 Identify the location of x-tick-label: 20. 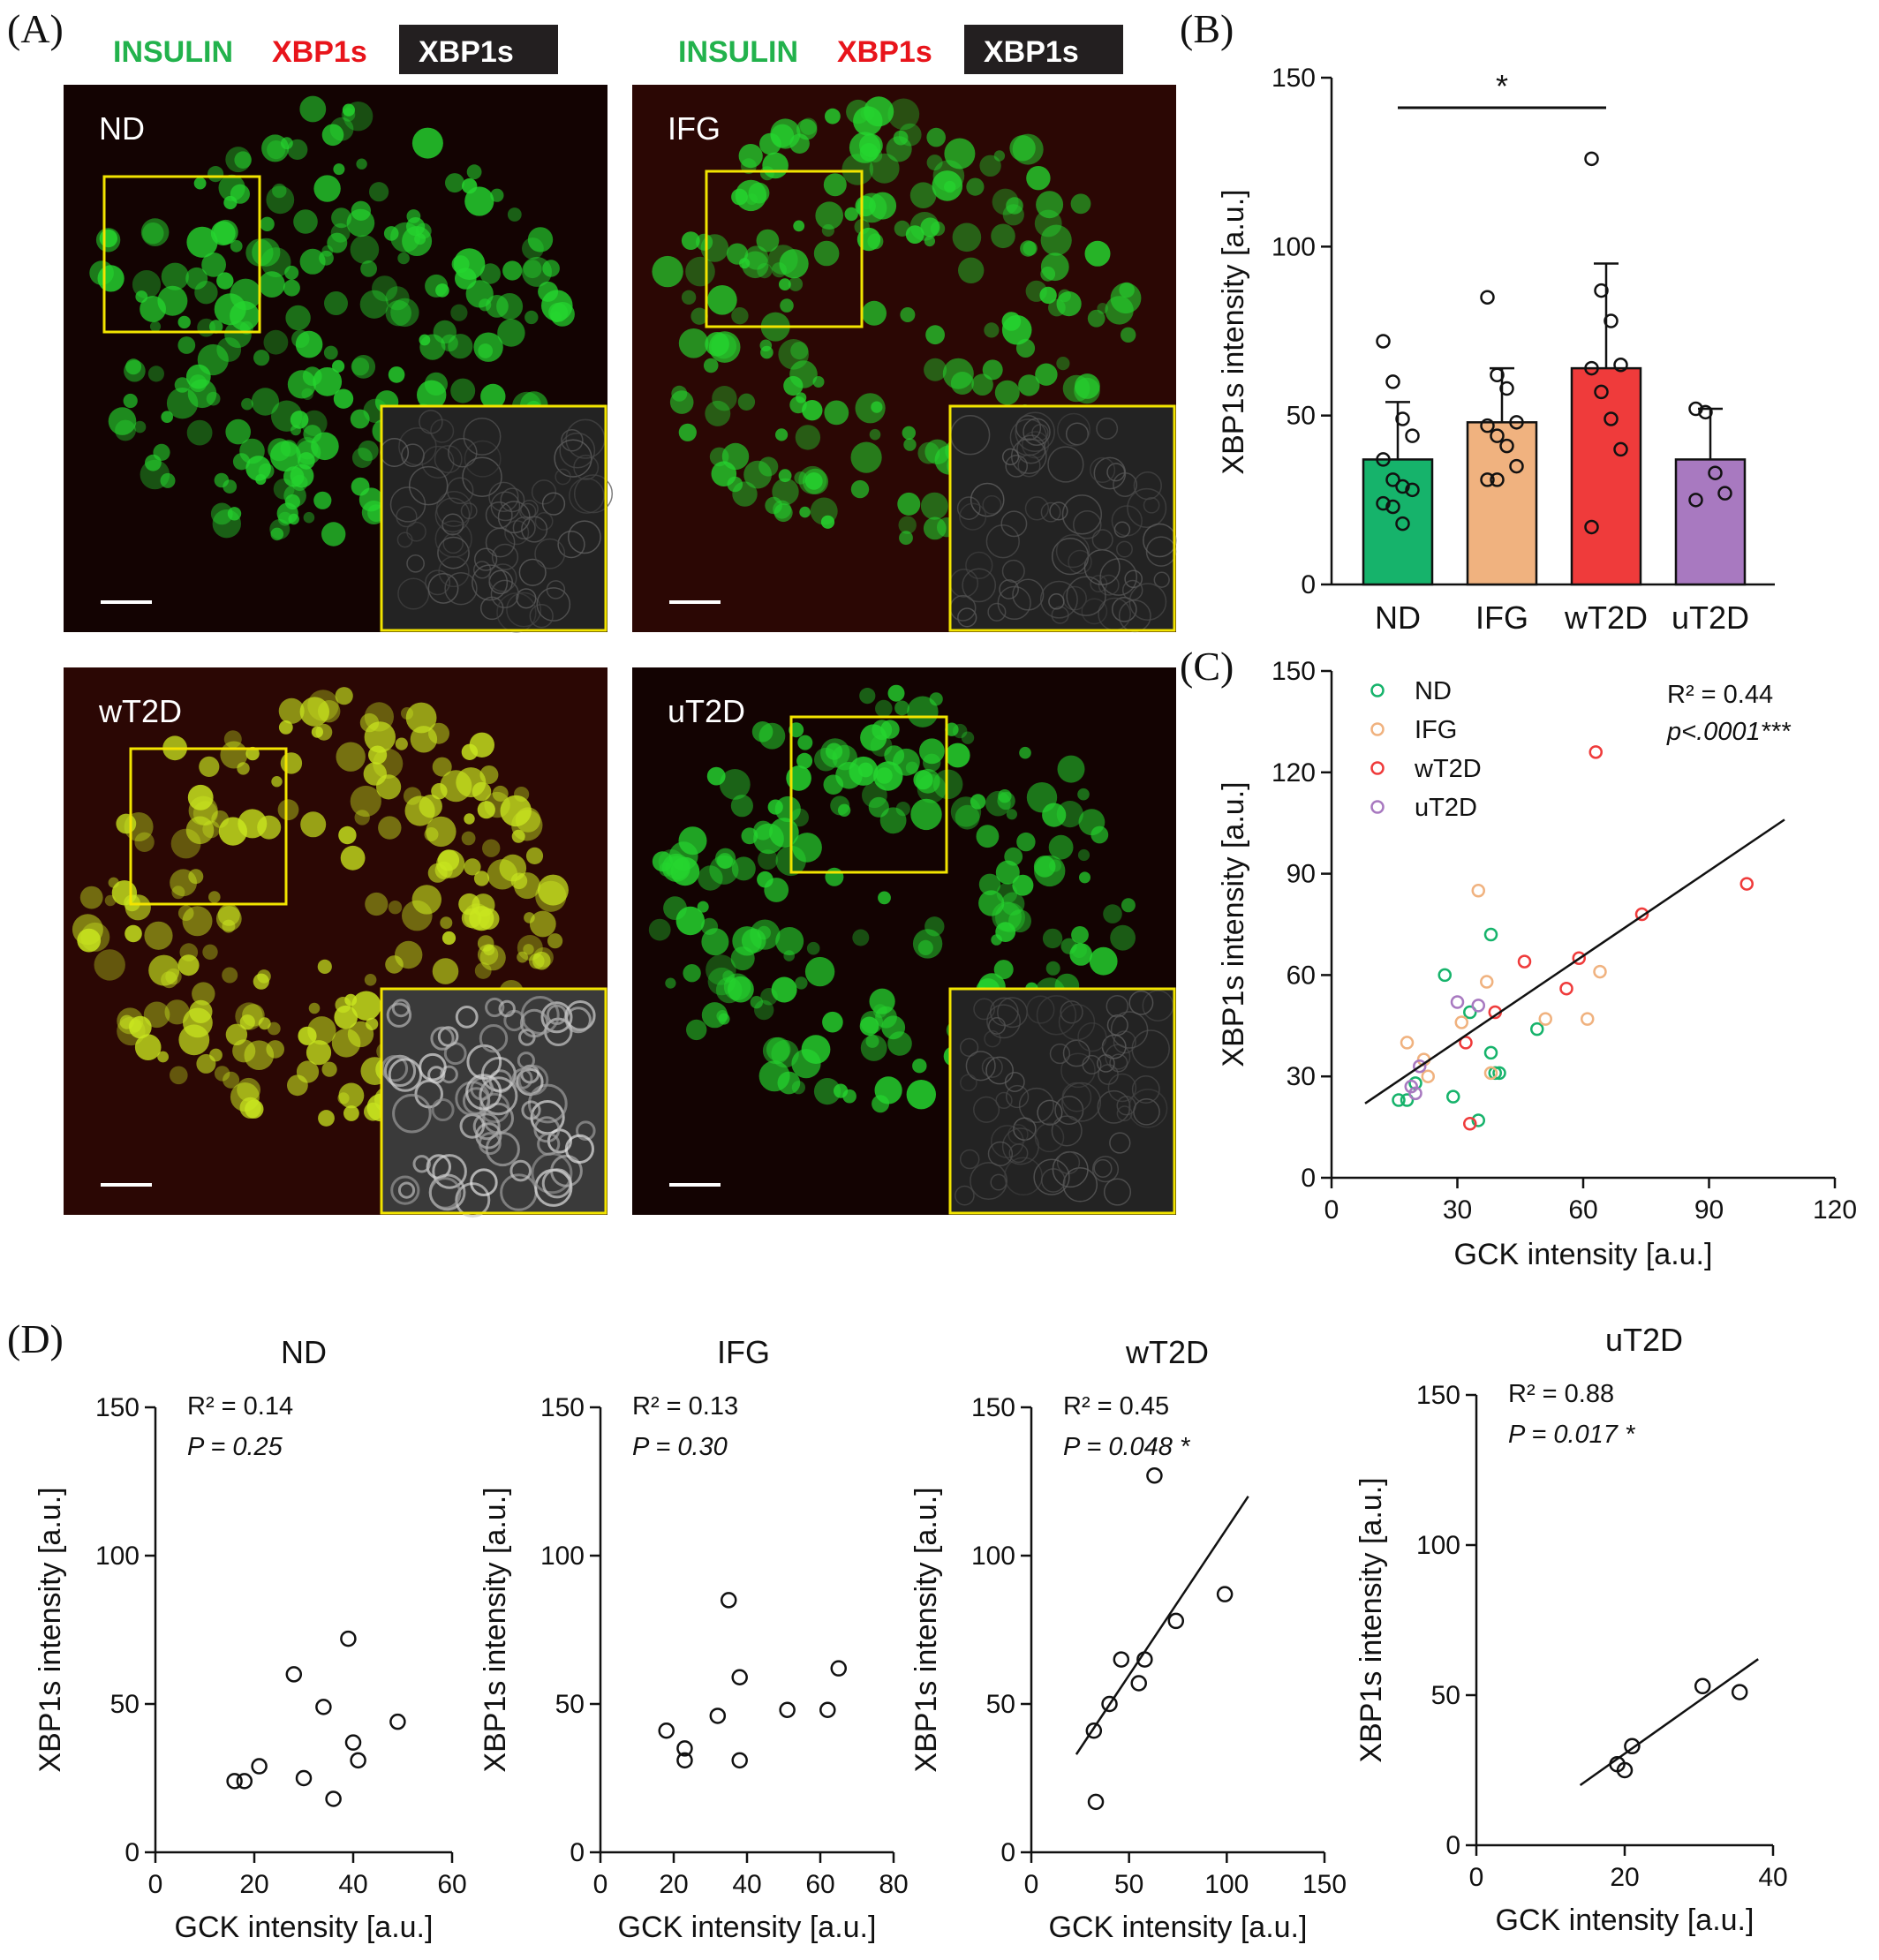
(253, 1885).